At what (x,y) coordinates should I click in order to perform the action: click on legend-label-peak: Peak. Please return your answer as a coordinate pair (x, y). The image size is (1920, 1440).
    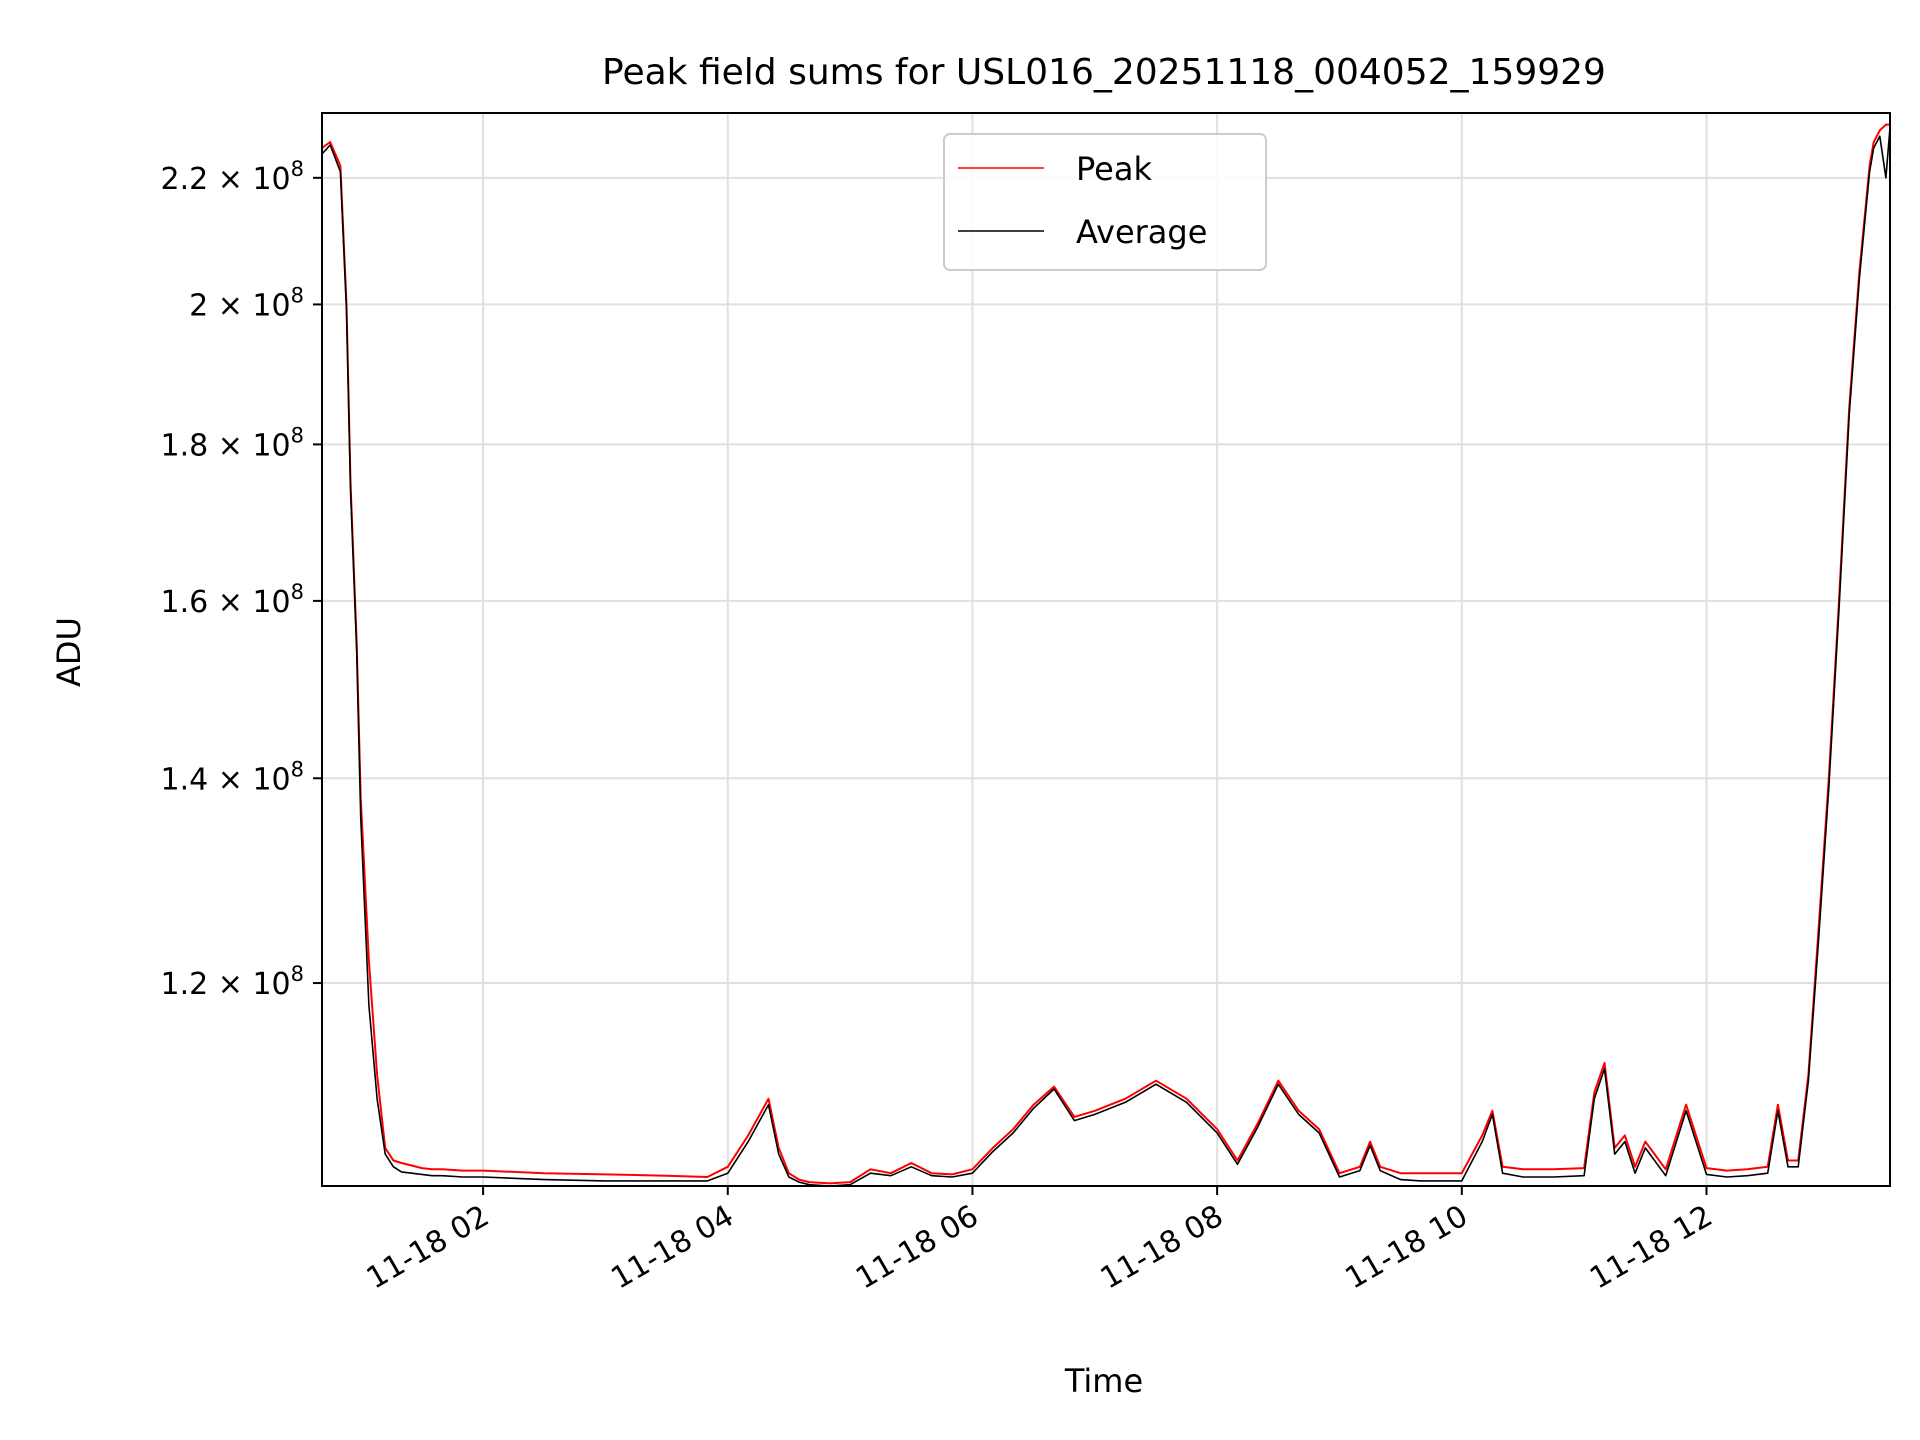
    Looking at the image, I should click on (1114, 169).